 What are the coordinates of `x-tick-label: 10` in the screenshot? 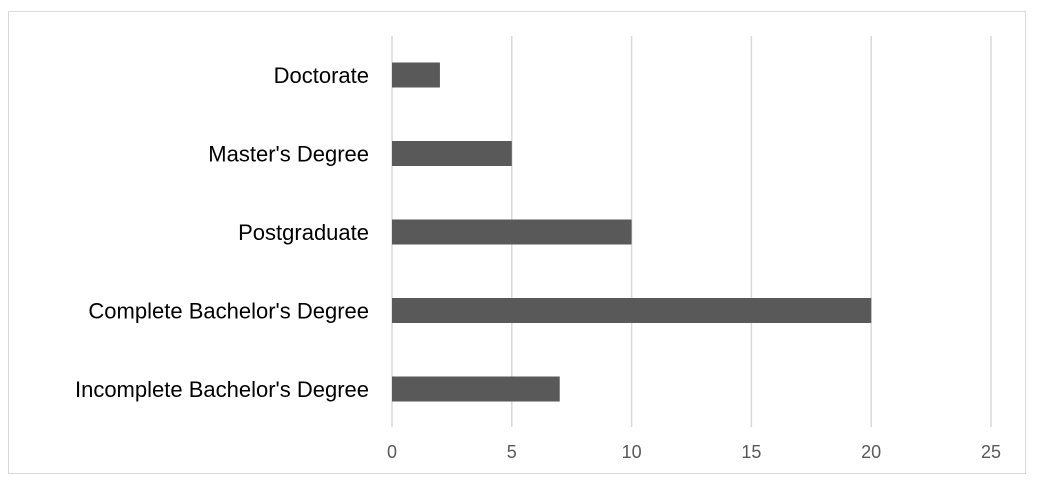 It's located at (632, 452).